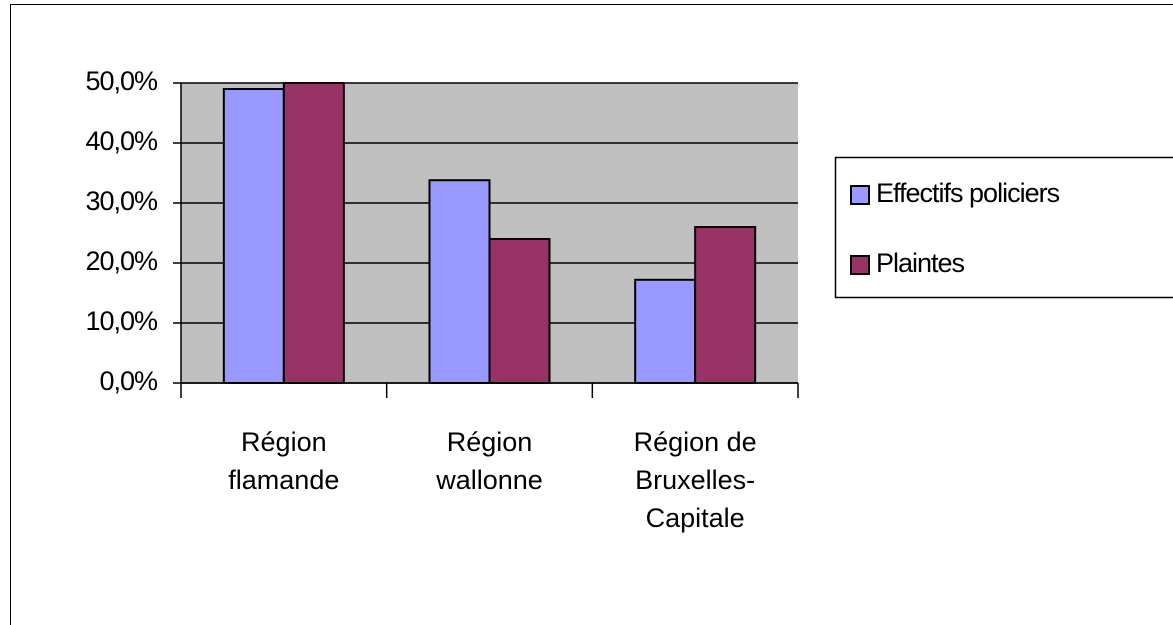 The width and height of the screenshot is (1173, 625). I want to click on y-tick-label: 20,0%, so click(121, 261).